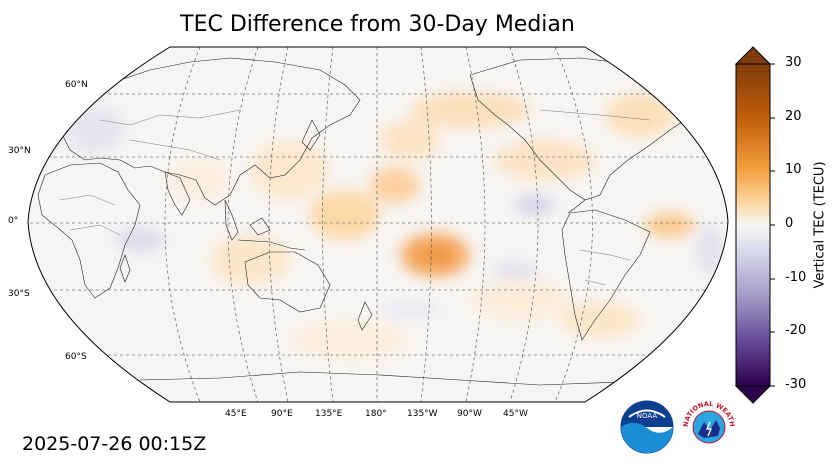  I want to click on colorbar-tick-label: -30, so click(796, 384).